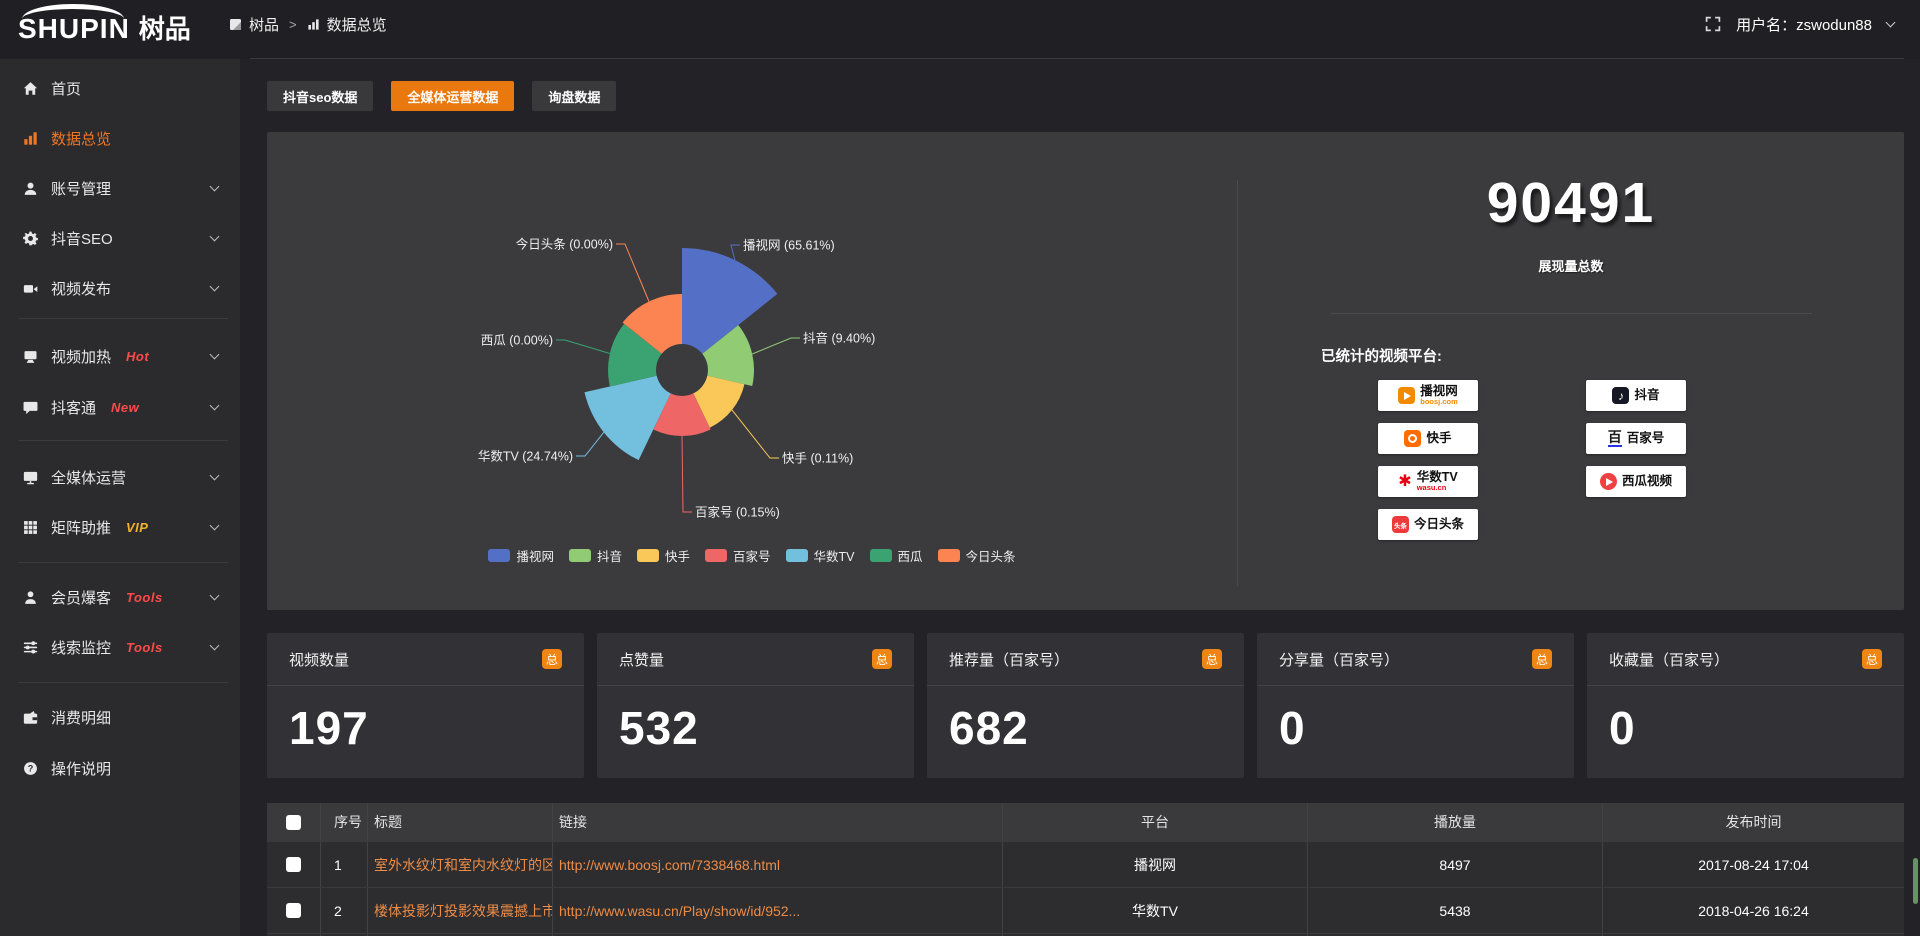 This screenshot has height=936, width=1920. I want to click on video-title-link, so click(459, 935).